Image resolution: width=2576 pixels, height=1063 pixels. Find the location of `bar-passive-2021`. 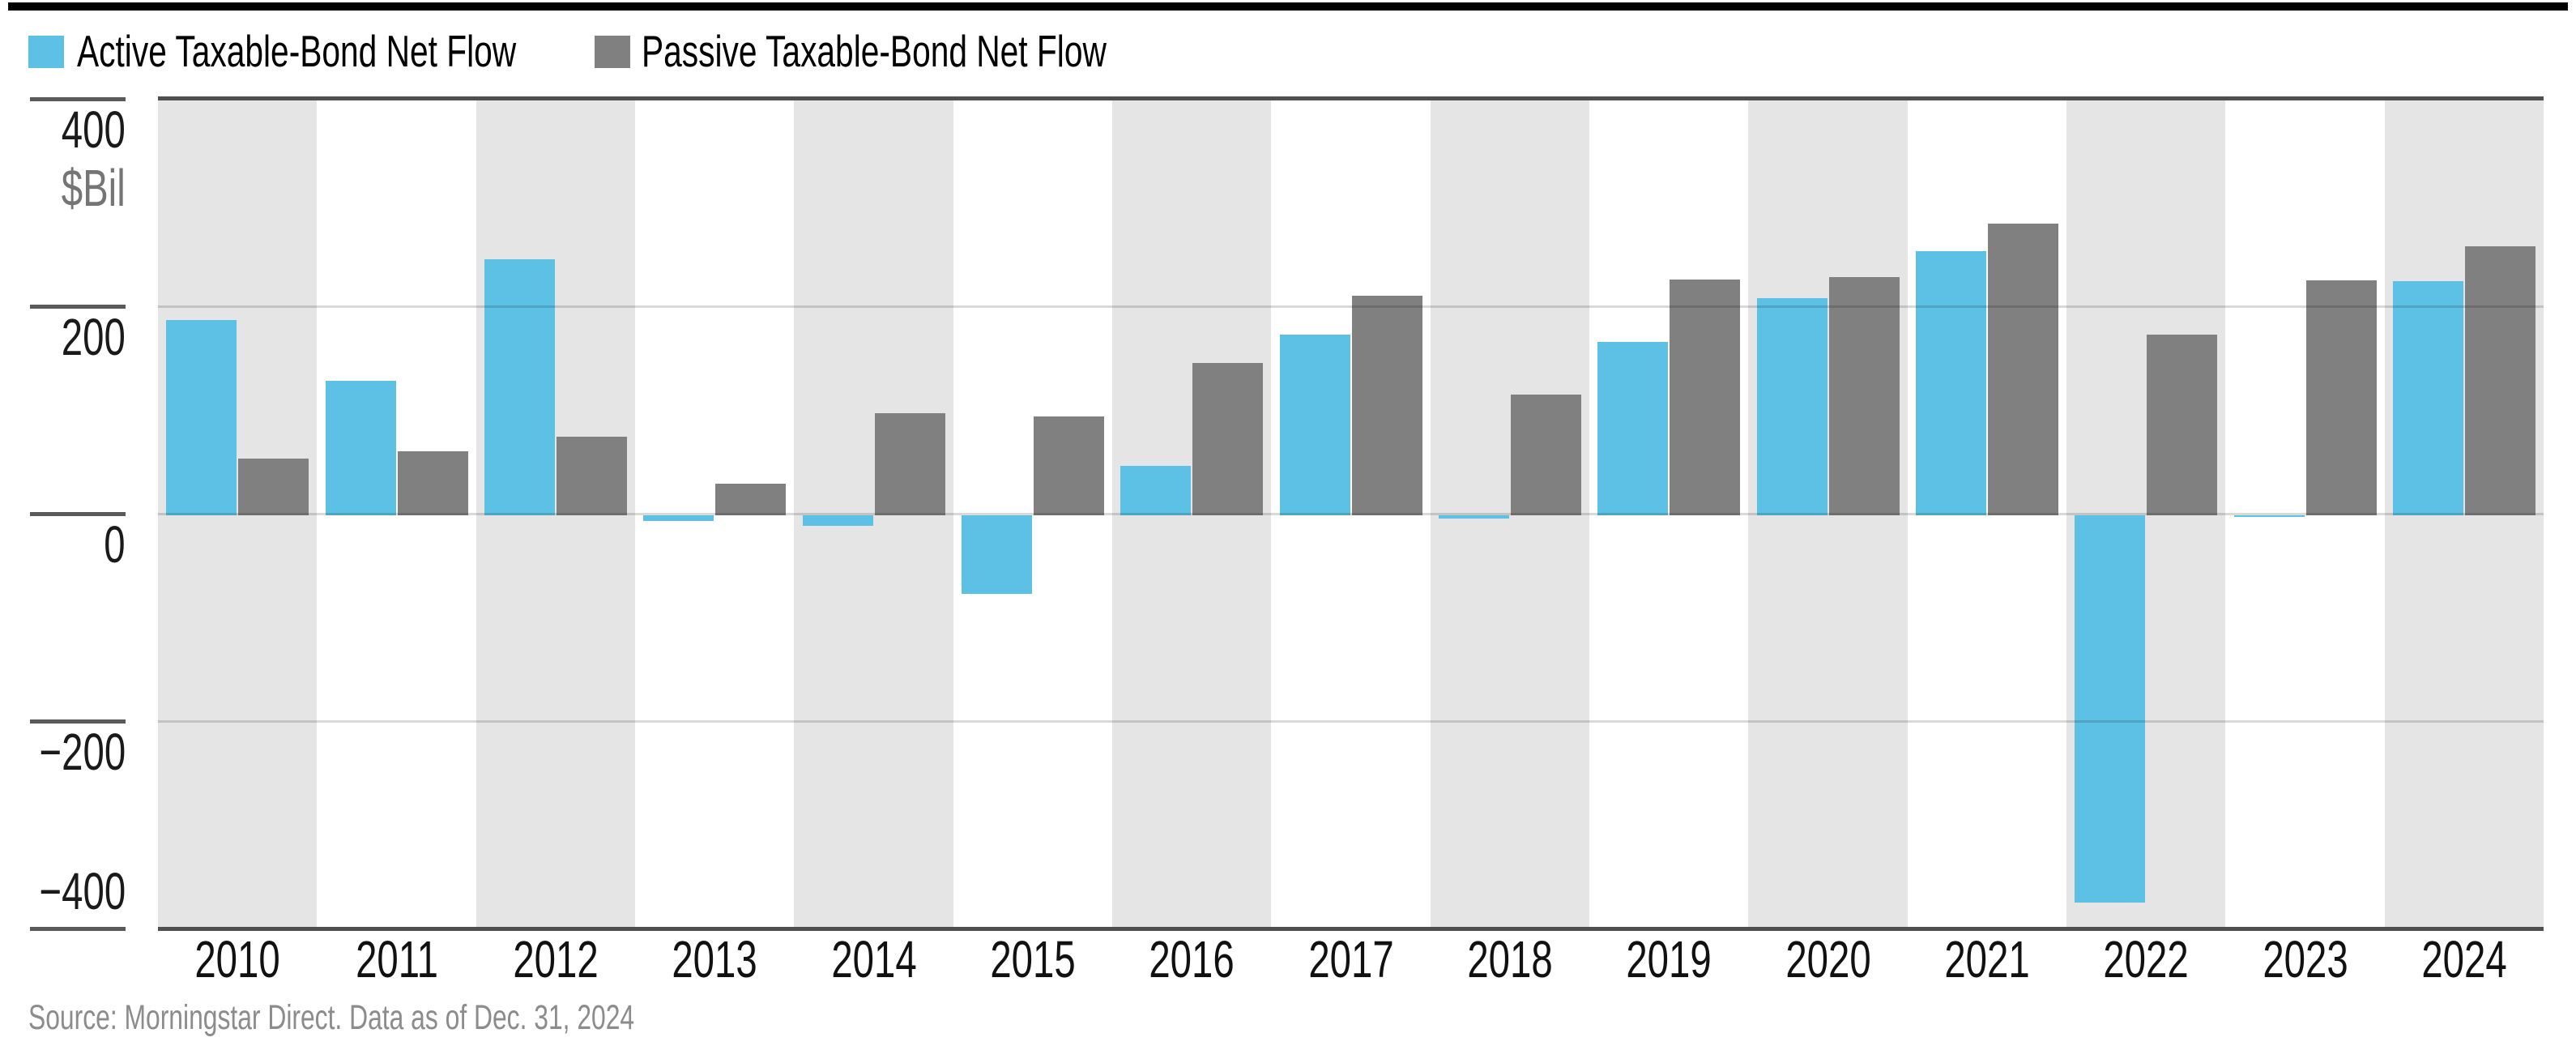

bar-passive-2021 is located at coordinates (2022, 369).